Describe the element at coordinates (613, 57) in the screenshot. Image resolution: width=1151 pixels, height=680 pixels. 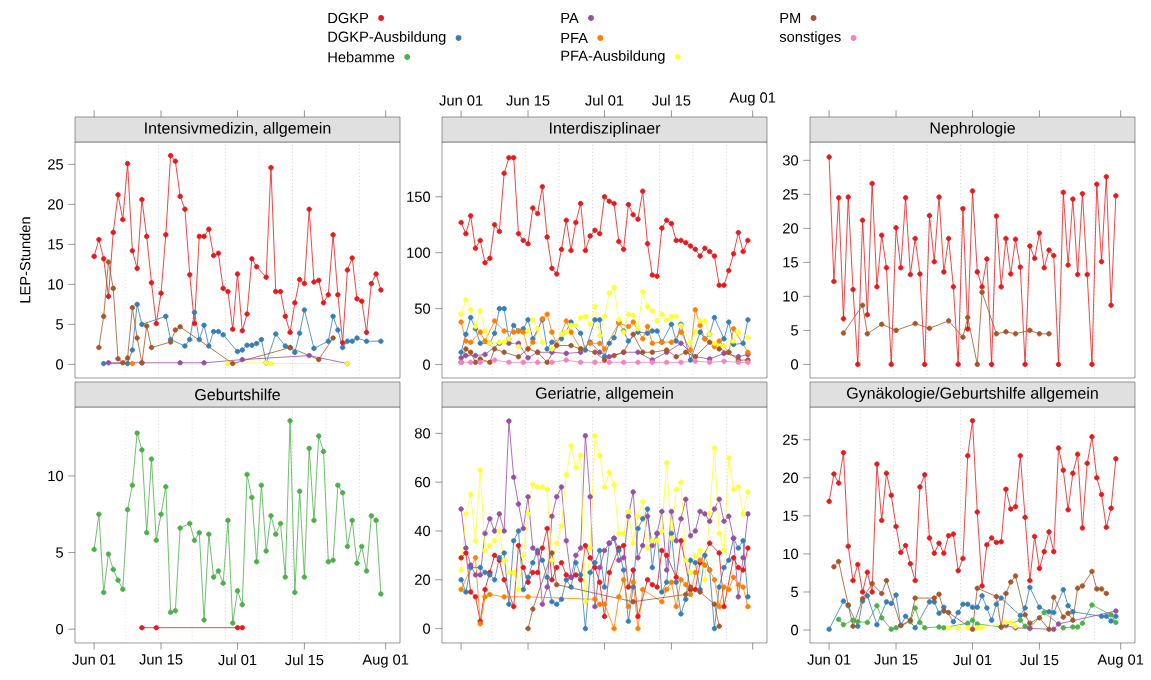
I see `legend-label: PFA-Ausbildung` at that location.